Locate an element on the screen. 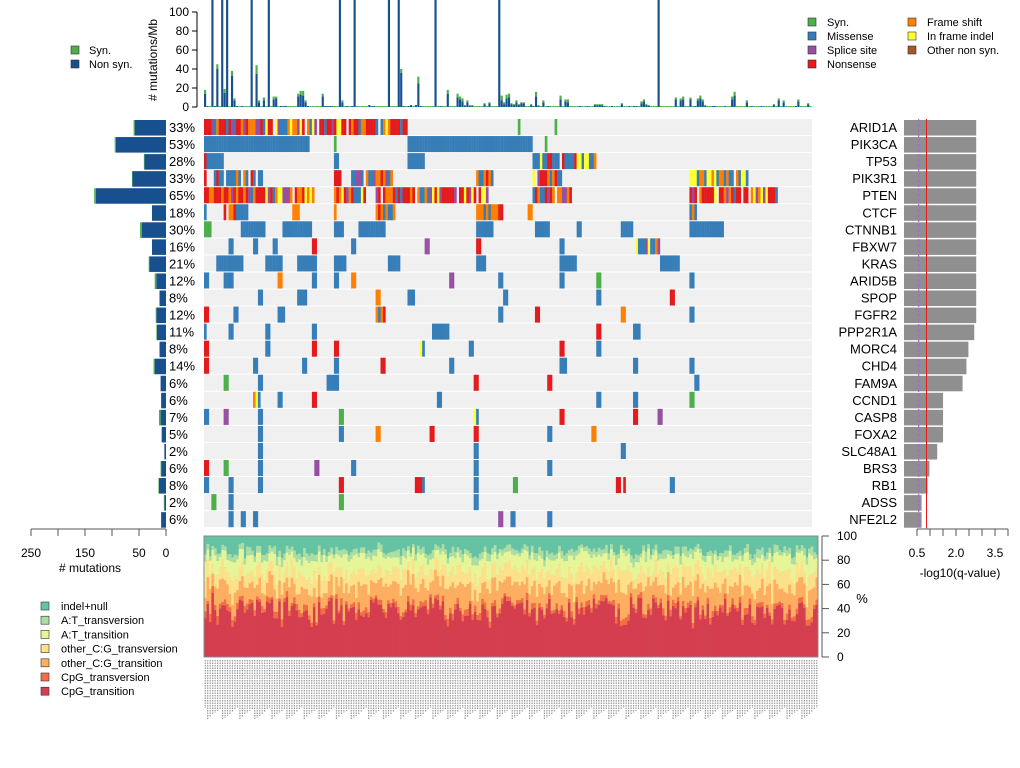 Image resolution: width=1020 pixels, height=768 pixels. gene-percent-label: 6% is located at coordinates (178, 383).